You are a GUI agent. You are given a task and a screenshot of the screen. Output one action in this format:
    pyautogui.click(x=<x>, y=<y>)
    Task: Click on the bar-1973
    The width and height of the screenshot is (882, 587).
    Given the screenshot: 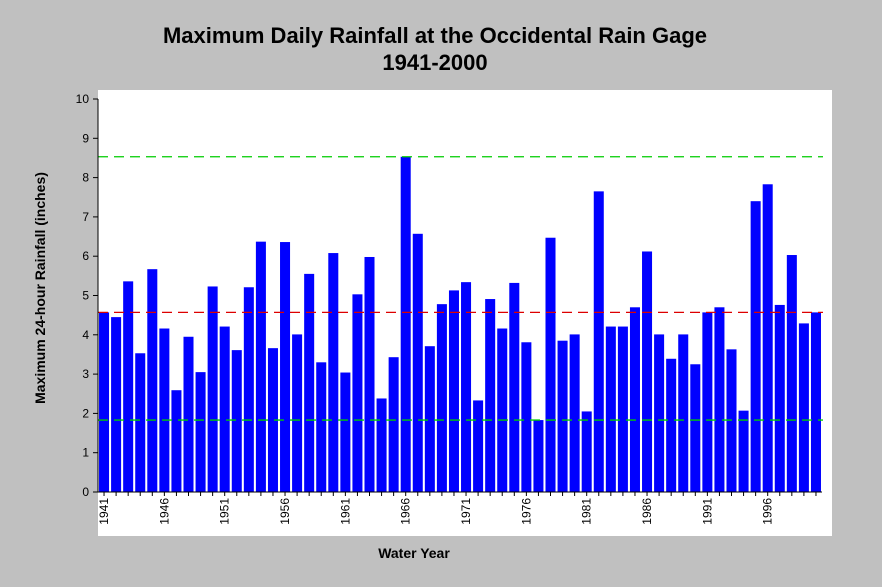 What is the action you would take?
    pyautogui.click(x=490, y=395)
    